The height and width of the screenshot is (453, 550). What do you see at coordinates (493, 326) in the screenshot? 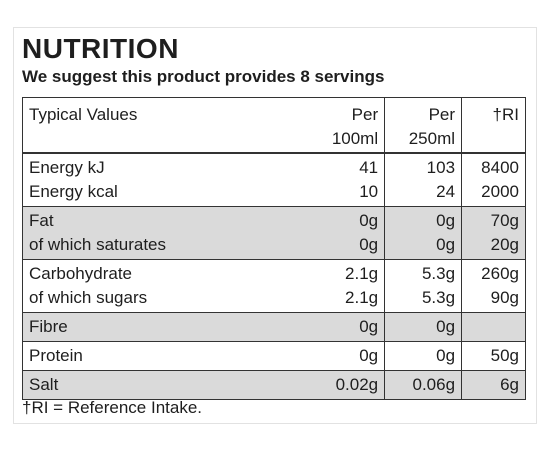
I see `table-cell` at bounding box center [493, 326].